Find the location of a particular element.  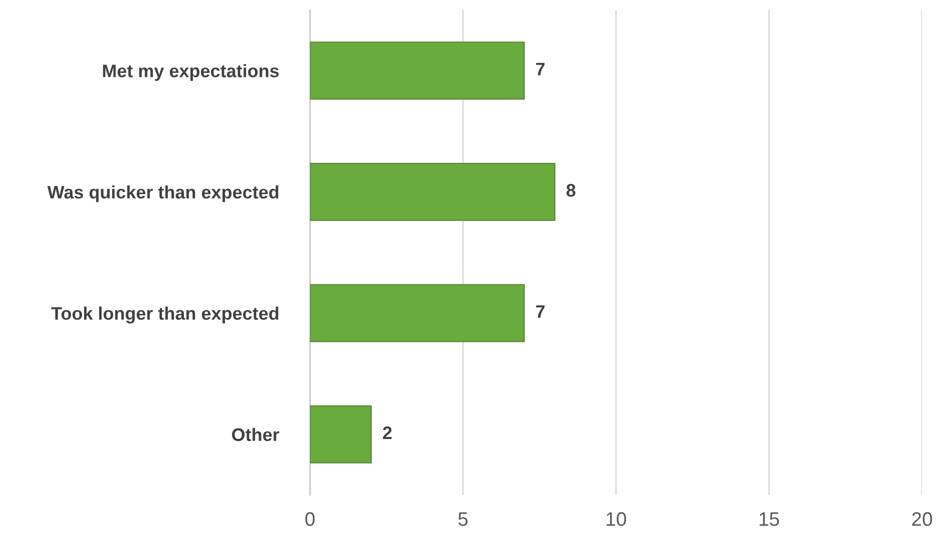

x-tick-label: 15 is located at coordinates (769, 519).